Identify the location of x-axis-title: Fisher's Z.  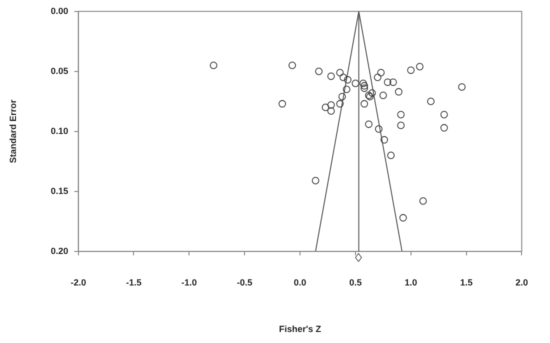
(300, 329).